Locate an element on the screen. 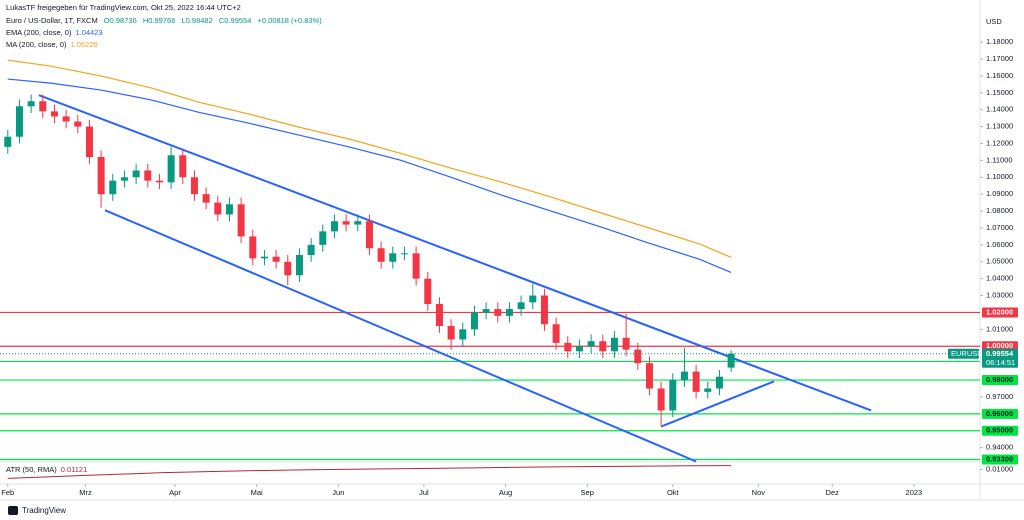 This screenshot has height=520, width=1024. level-label: 1.02000 is located at coordinates (999, 311).